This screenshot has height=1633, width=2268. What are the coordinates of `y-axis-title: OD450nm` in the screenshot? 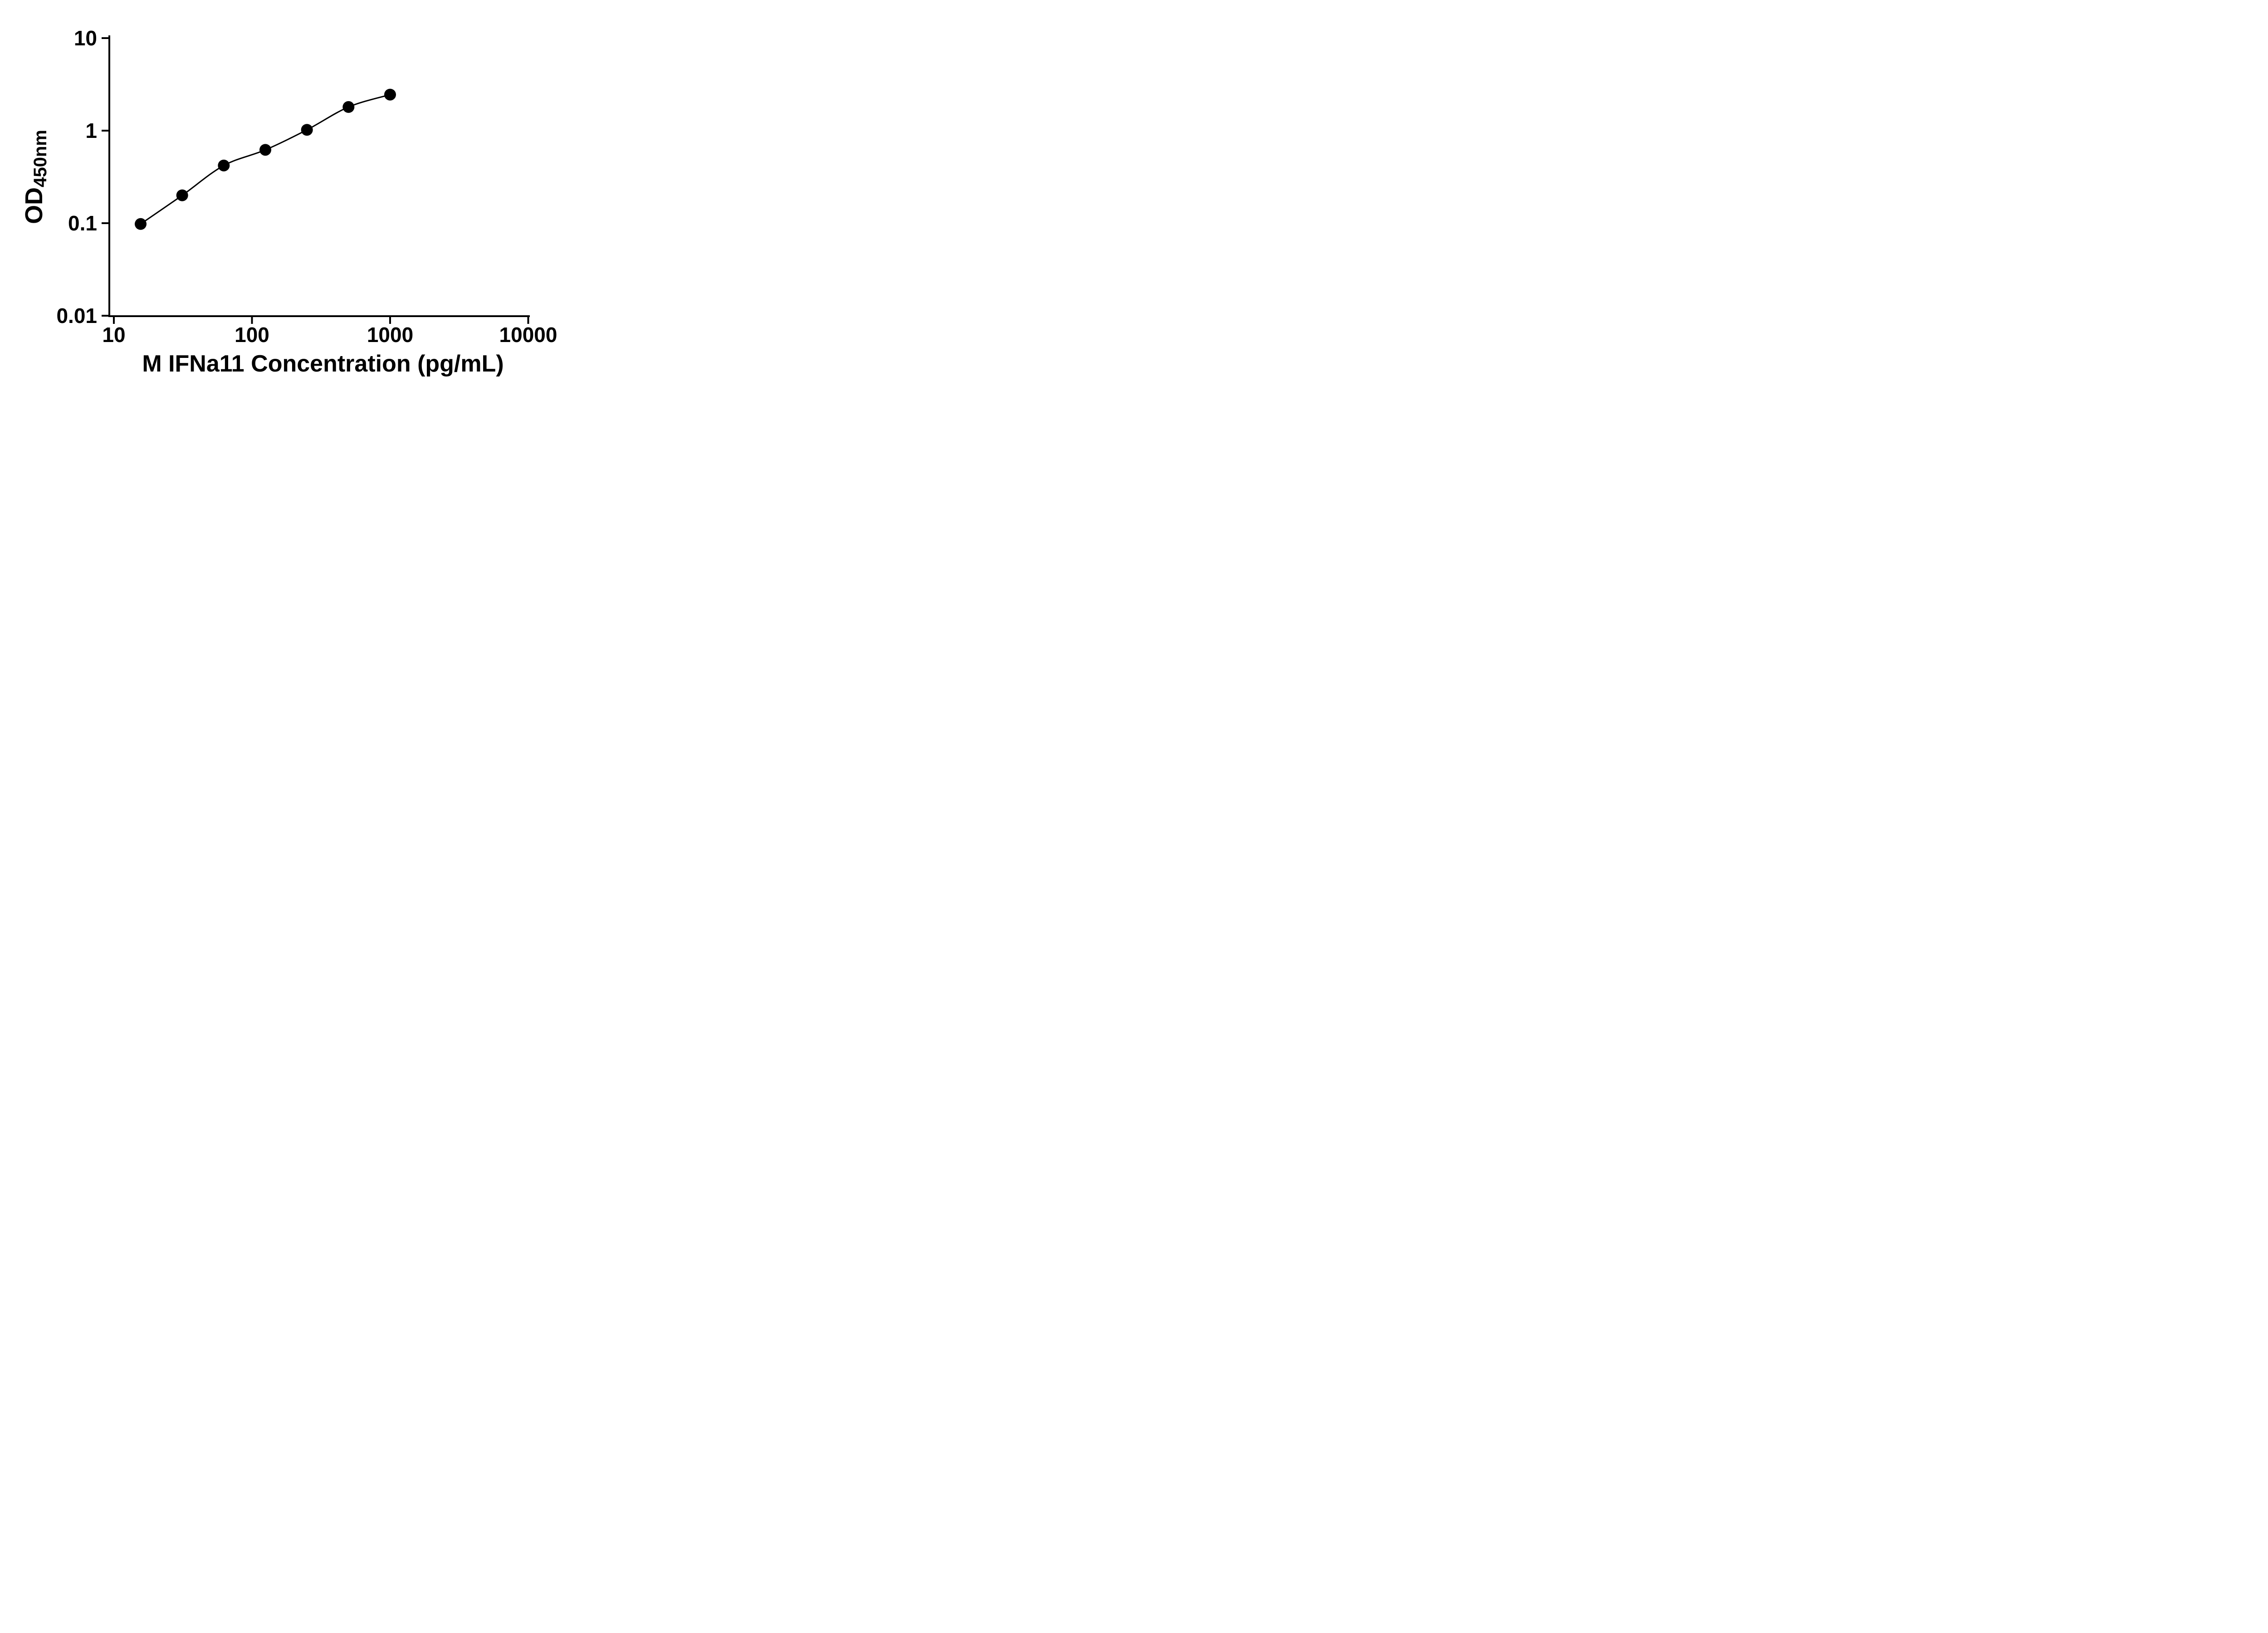 It's located at (36, 177).